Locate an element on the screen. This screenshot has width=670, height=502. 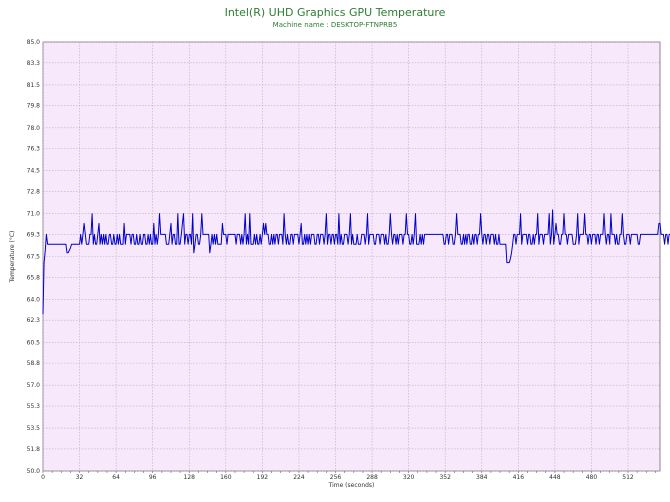
x-tick-label: 384 is located at coordinates (482, 477).